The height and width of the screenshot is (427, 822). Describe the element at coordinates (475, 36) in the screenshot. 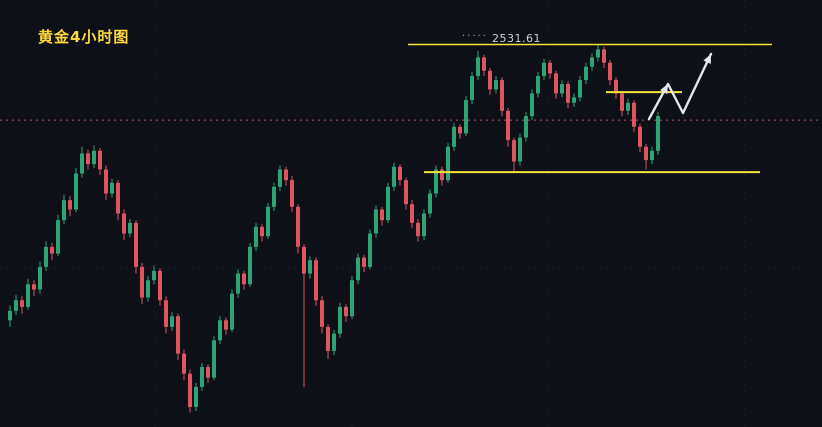

I see `price-label-leader-dots: ·····` at that location.